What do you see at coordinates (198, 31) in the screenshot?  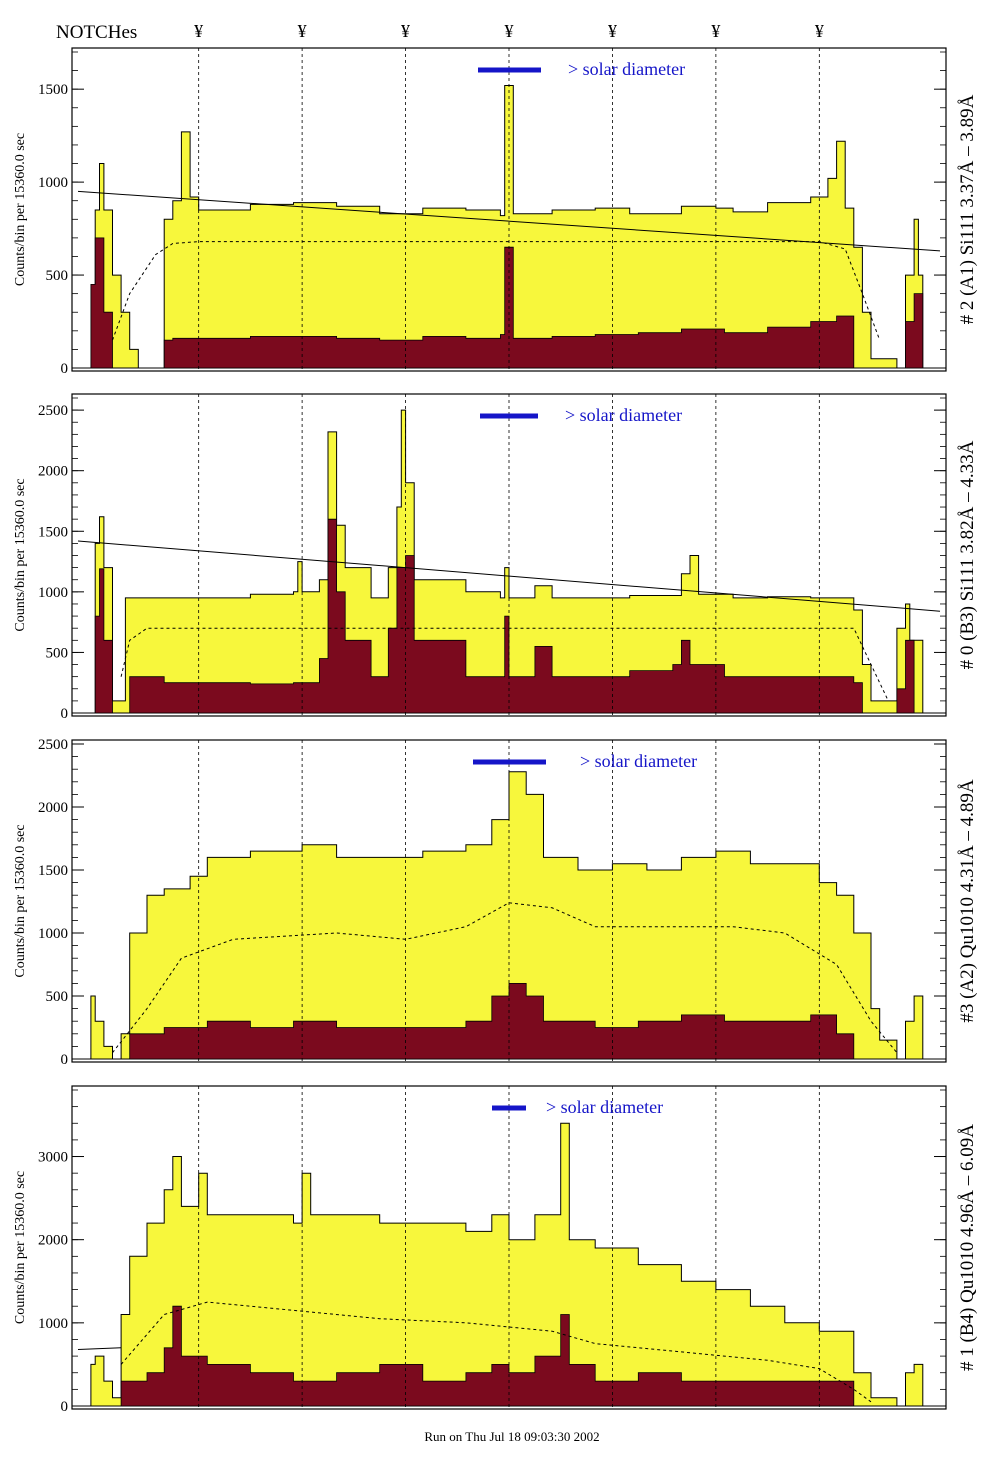 I see `notch-marker-1: ¥` at bounding box center [198, 31].